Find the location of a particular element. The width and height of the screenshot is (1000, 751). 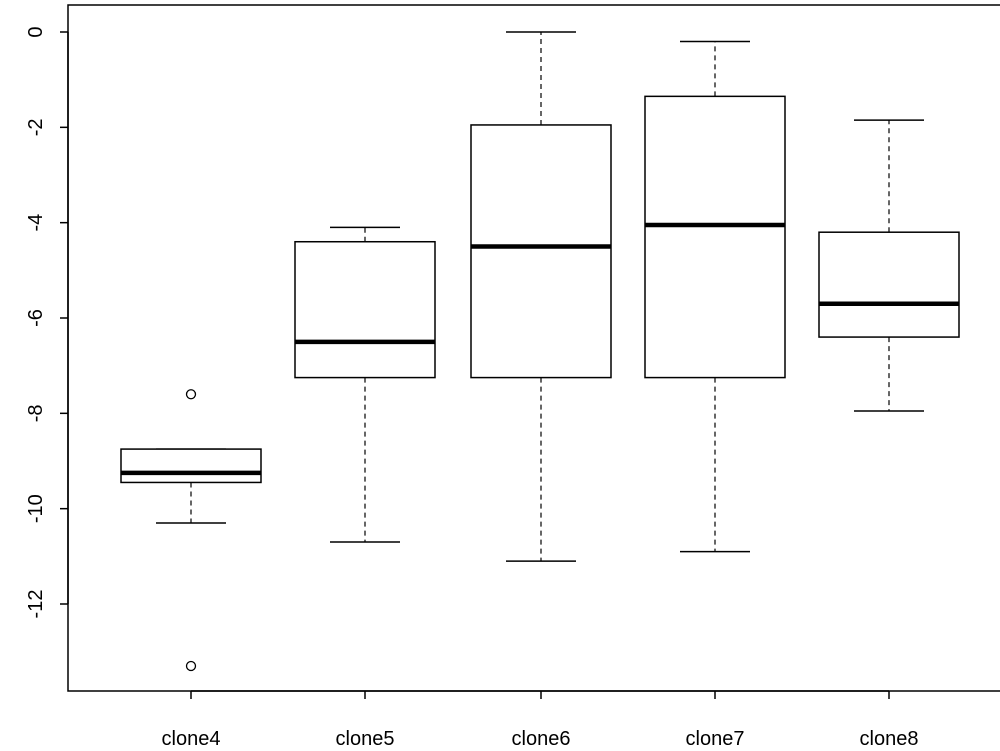

box-clone6 is located at coordinates (541, 296).